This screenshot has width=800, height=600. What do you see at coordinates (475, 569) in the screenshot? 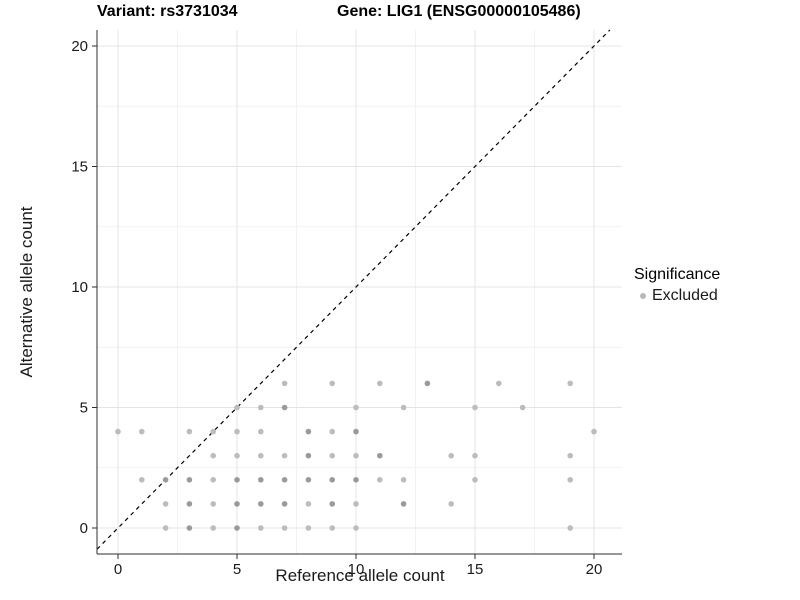
I see `x-tick-label: 15` at bounding box center [475, 569].